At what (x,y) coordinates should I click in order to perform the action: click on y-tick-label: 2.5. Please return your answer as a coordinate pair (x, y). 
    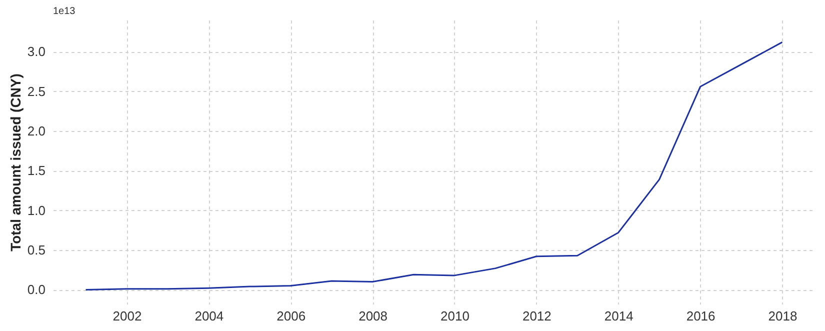
    Looking at the image, I should click on (36, 91).